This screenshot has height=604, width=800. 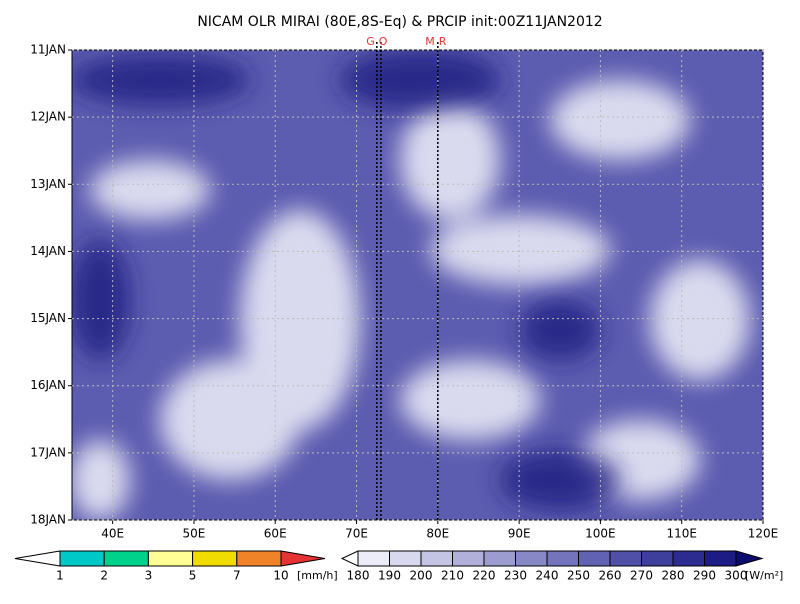 What do you see at coordinates (610, 576) in the screenshot?
I see `colorbar-label: 260` at bounding box center [610, 576].